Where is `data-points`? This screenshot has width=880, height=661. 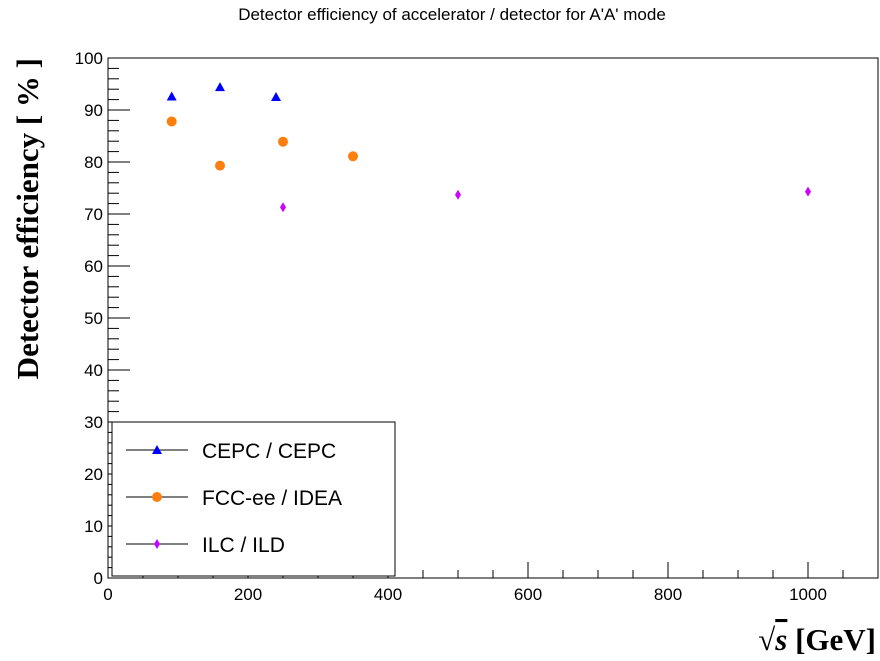
data-points is located at coordinates (488, 147).